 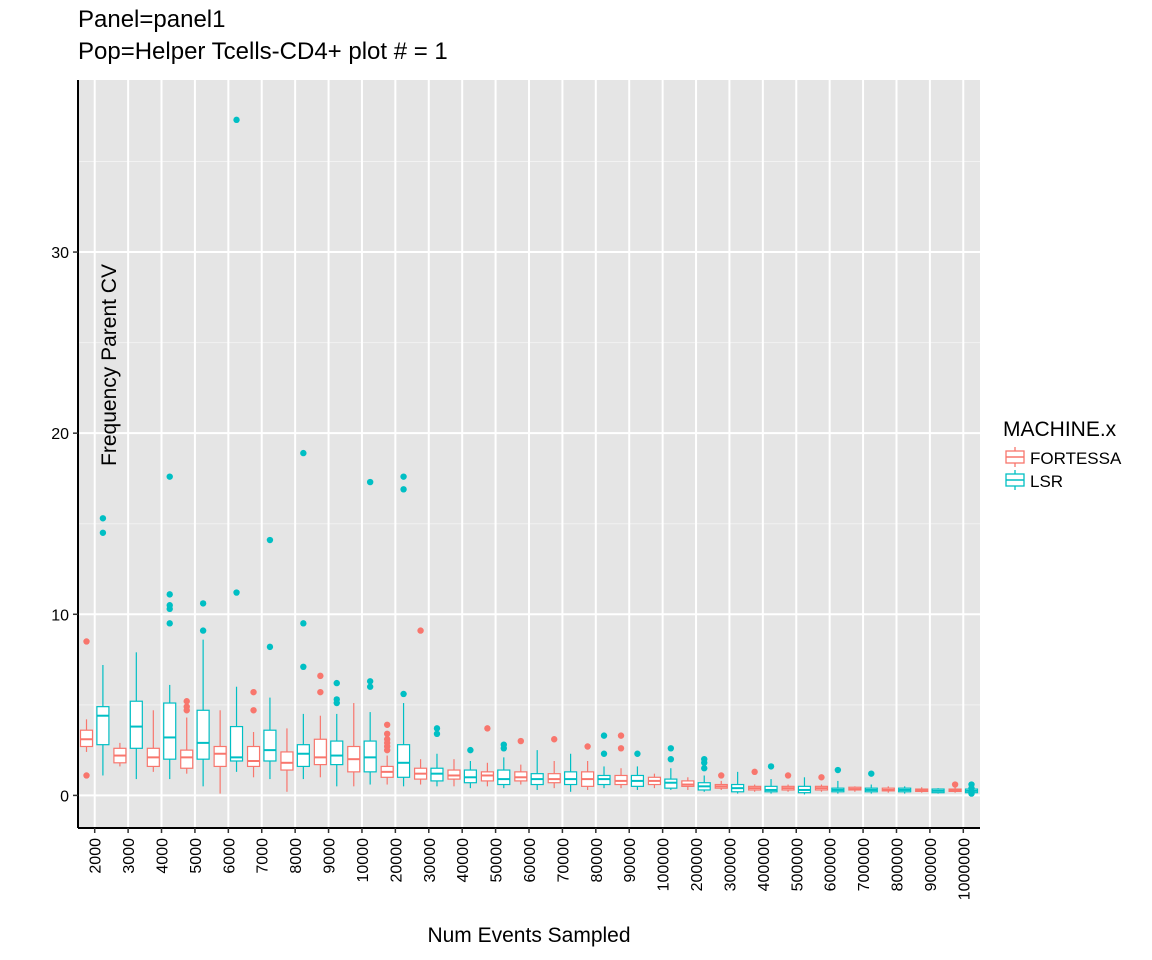 I want to click on legend-title: MACHINE.x, so click(x=1060, y=429).